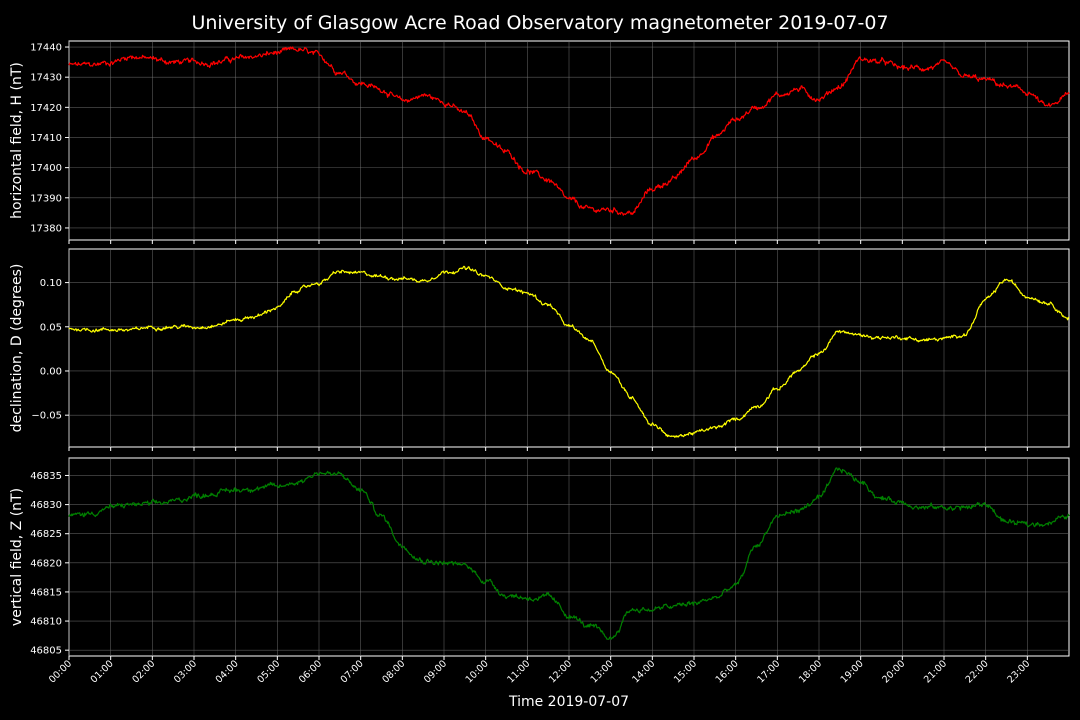 This screenshot has height=720, width=1080. I want to click on y-tick-label: 17410, so click(46, 138).